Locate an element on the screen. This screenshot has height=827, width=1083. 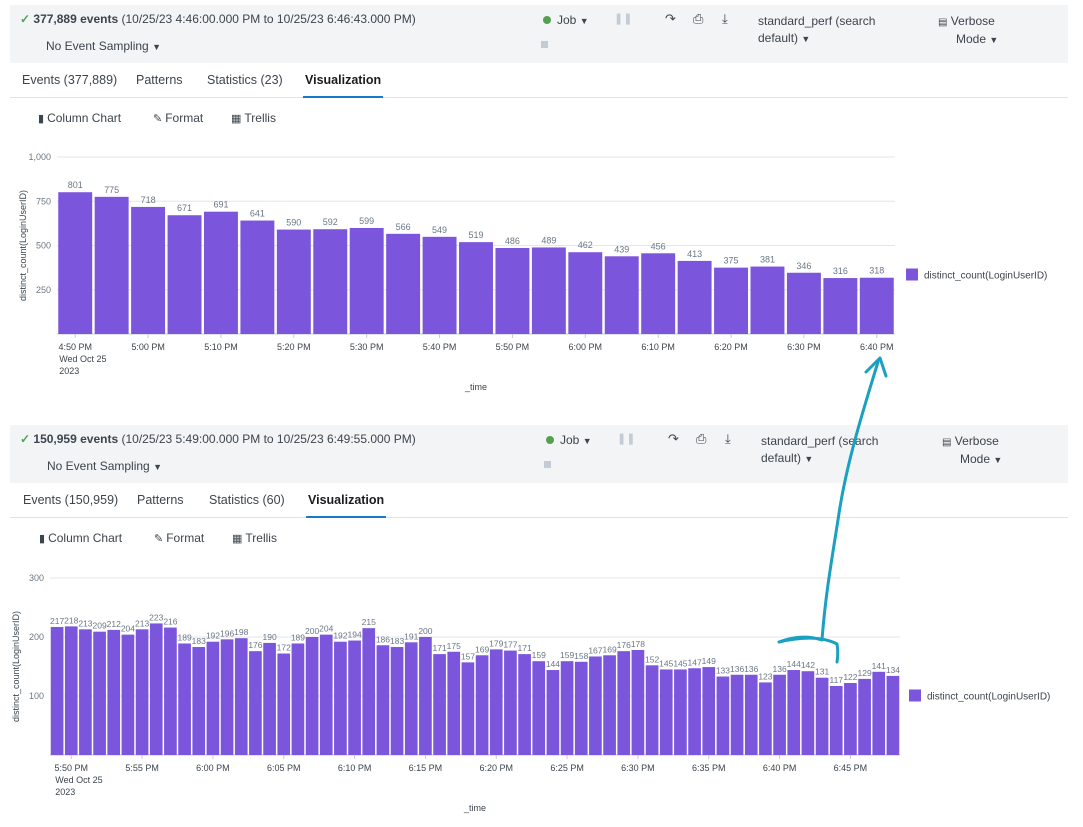
share-icon: ↷ is located at coordinates (673, 438).